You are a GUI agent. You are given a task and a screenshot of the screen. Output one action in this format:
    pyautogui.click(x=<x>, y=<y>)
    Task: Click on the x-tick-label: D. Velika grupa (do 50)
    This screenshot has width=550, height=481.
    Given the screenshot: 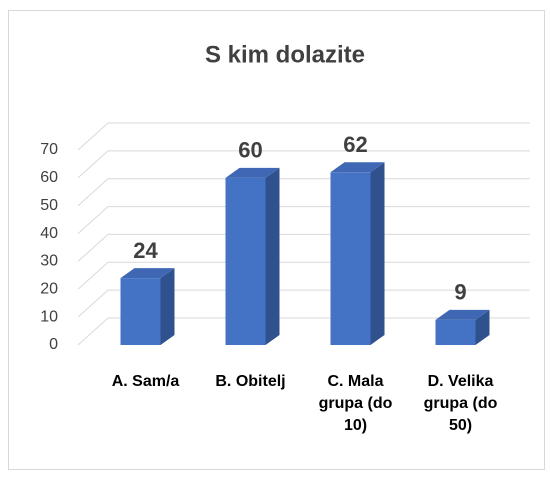 What is the action you would take?
    pyautogui.click(x=461, y=403)
    